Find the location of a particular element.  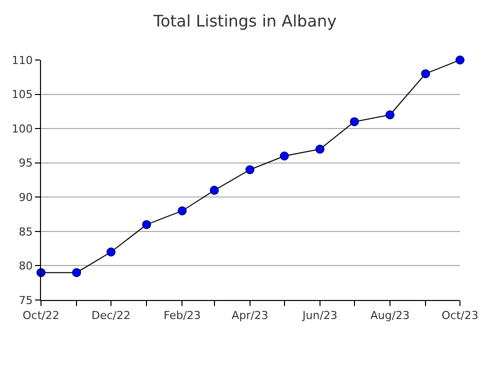

x-tick-label: Oct/23 is located at coordinates (460, 315).